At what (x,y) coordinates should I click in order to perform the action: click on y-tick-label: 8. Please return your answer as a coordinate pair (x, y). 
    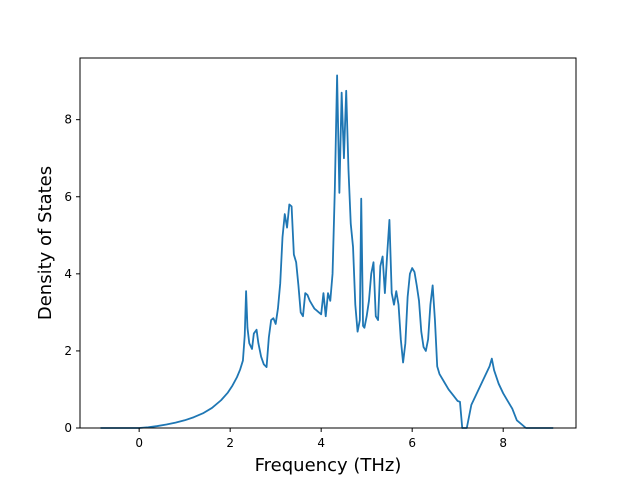
    Looking at the image, I should click on (68, 120).